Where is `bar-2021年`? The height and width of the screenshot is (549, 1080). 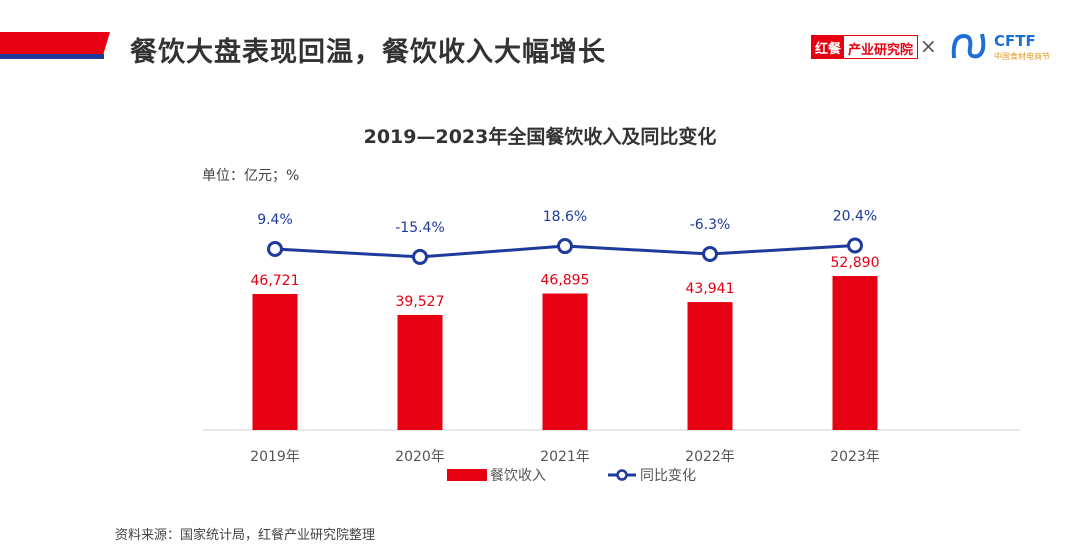
bar-2021年 is located at coordinates (565, 361).